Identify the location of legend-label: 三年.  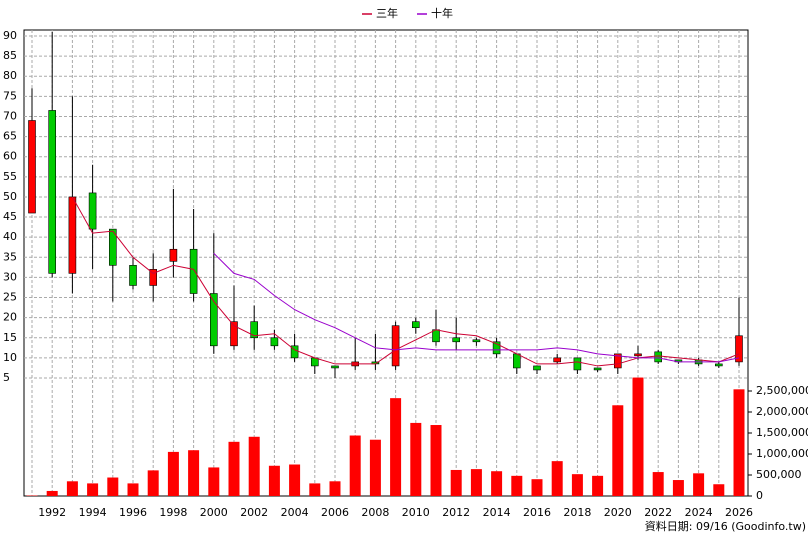
(387, 13).